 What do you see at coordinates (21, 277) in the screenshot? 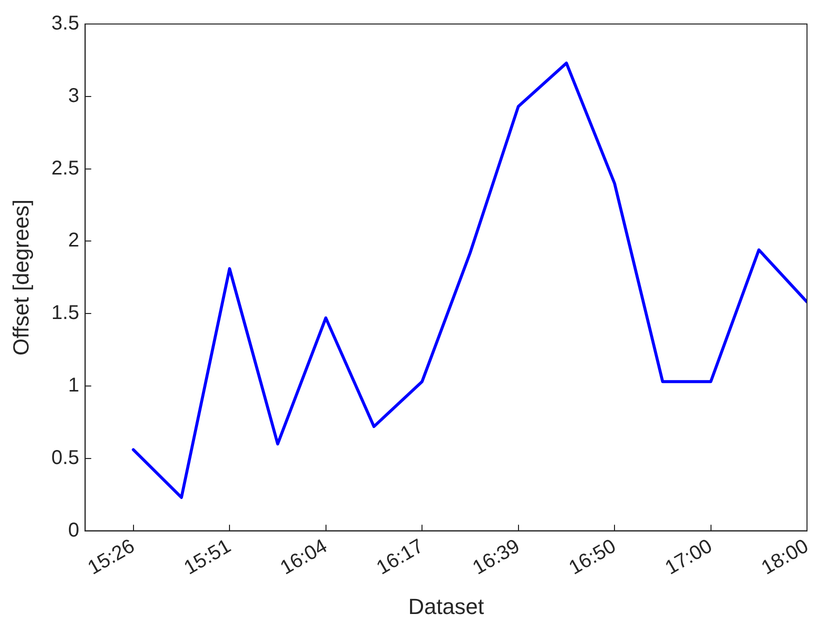
I see `y-axis-title: Offset [degrees]` at bounding box center [21, 277].